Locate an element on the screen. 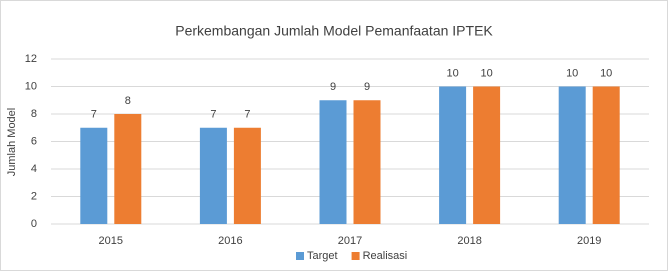 This screenshot has height=272, width=669. x-tick-label: 2018 is located at coordinates (469, 241).